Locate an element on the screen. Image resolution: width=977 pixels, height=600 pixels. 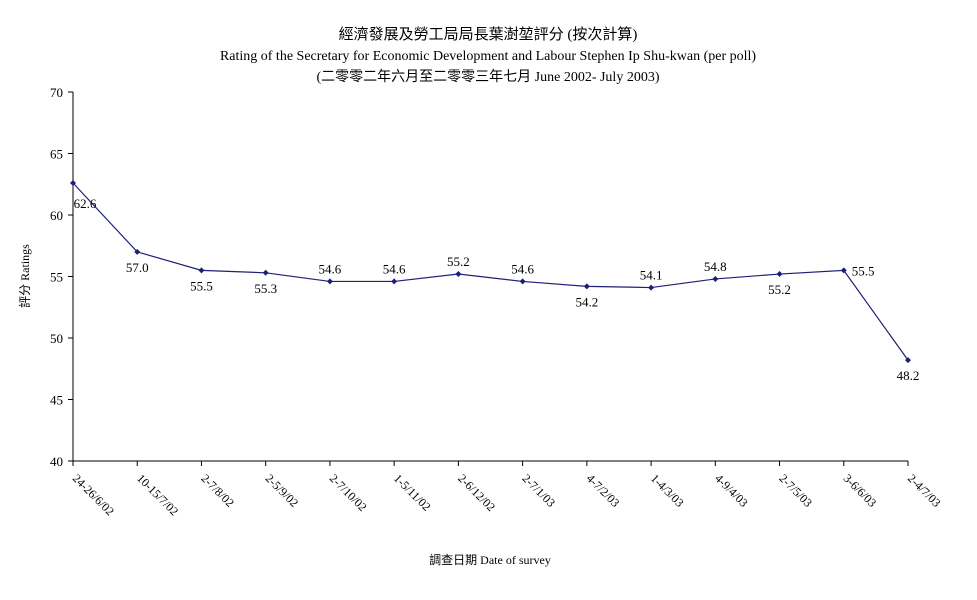
x-tick-label: 1-4/3/03 is located at coordinates (667, 490).